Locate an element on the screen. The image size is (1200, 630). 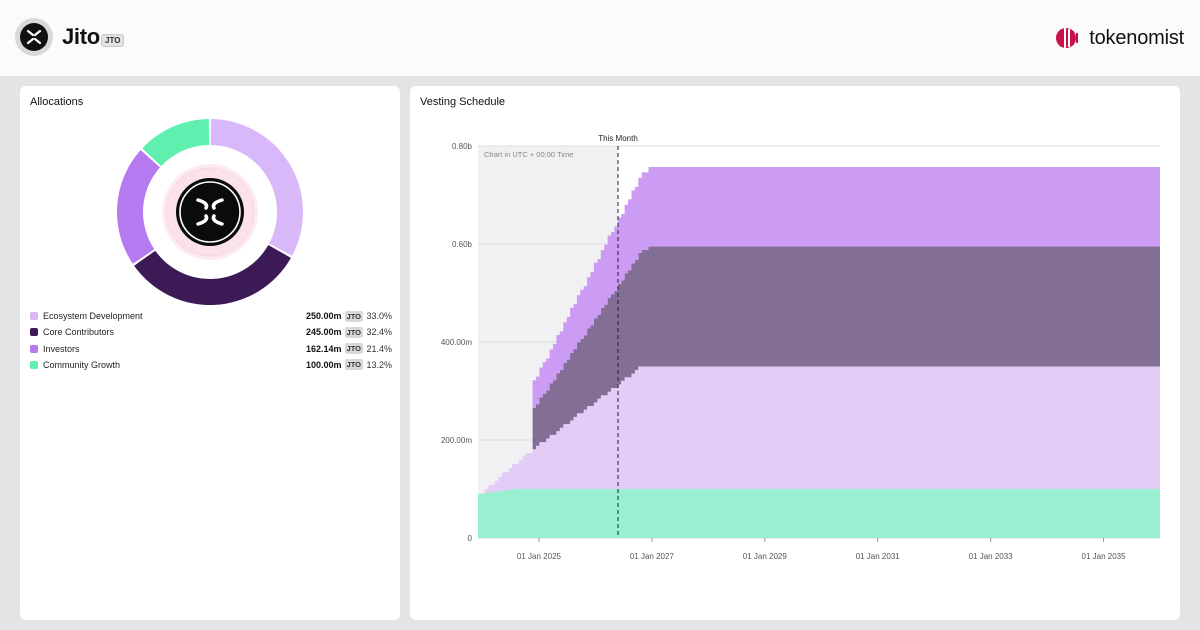
jito-center-mark-icon is located at coordinates (210, 212).